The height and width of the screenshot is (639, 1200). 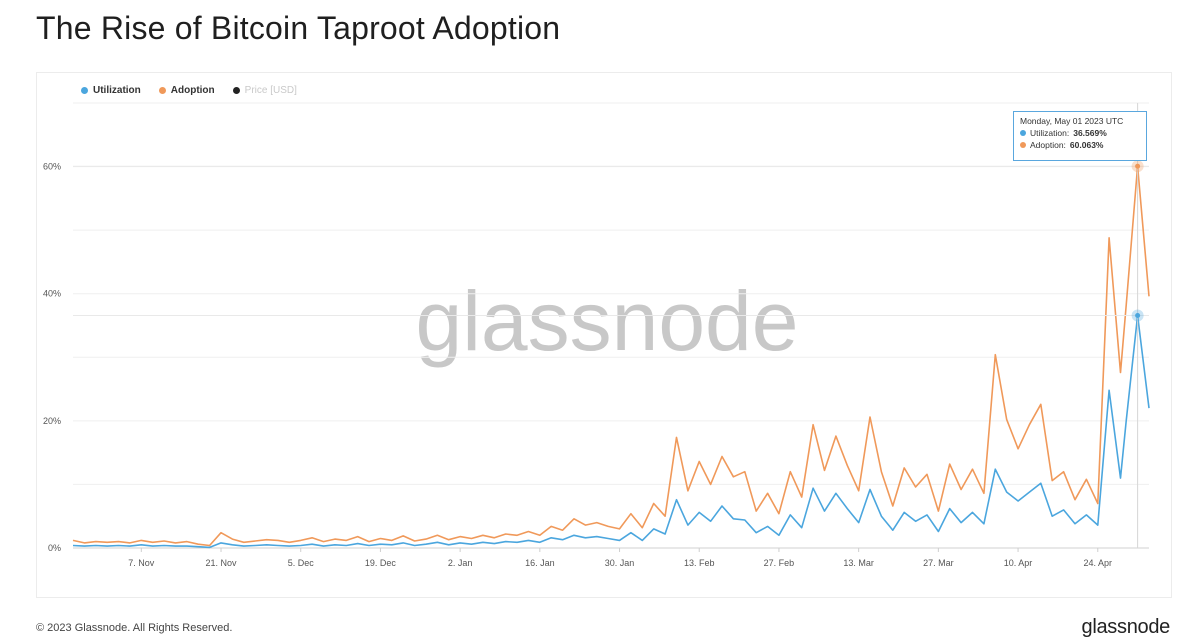 What do you see at coordinates (1138, 166) in the screenshot?
I see `hover-marker-adoption` at bounding box center [1138, 166].